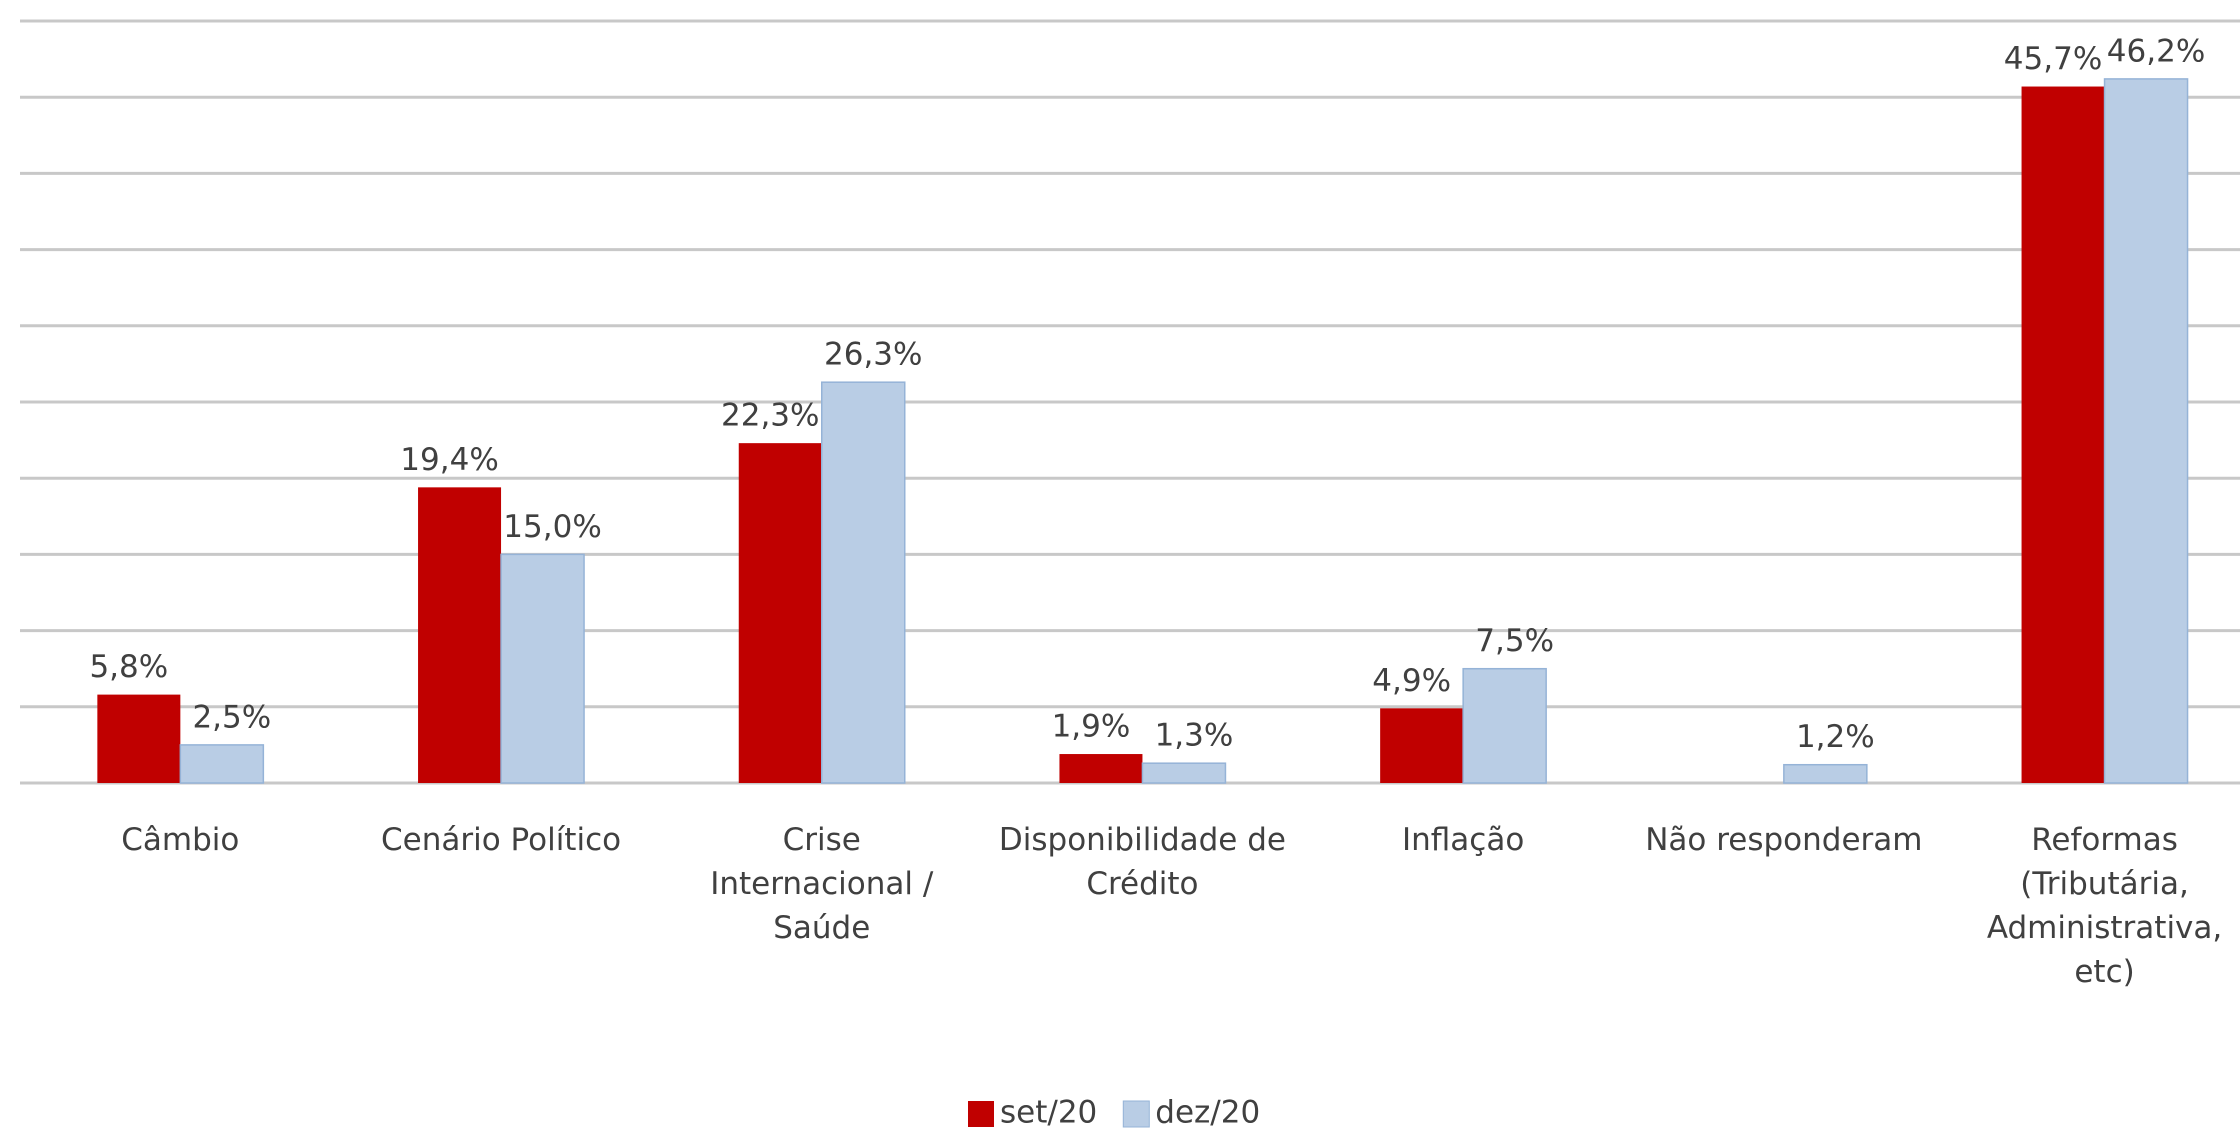 The width and height of the screenshot is (2240, 1133). What do you see at coordinates (449, 460) in the screenshot?
I see `data-label: 19,4%` at bounding box center [449, 460].